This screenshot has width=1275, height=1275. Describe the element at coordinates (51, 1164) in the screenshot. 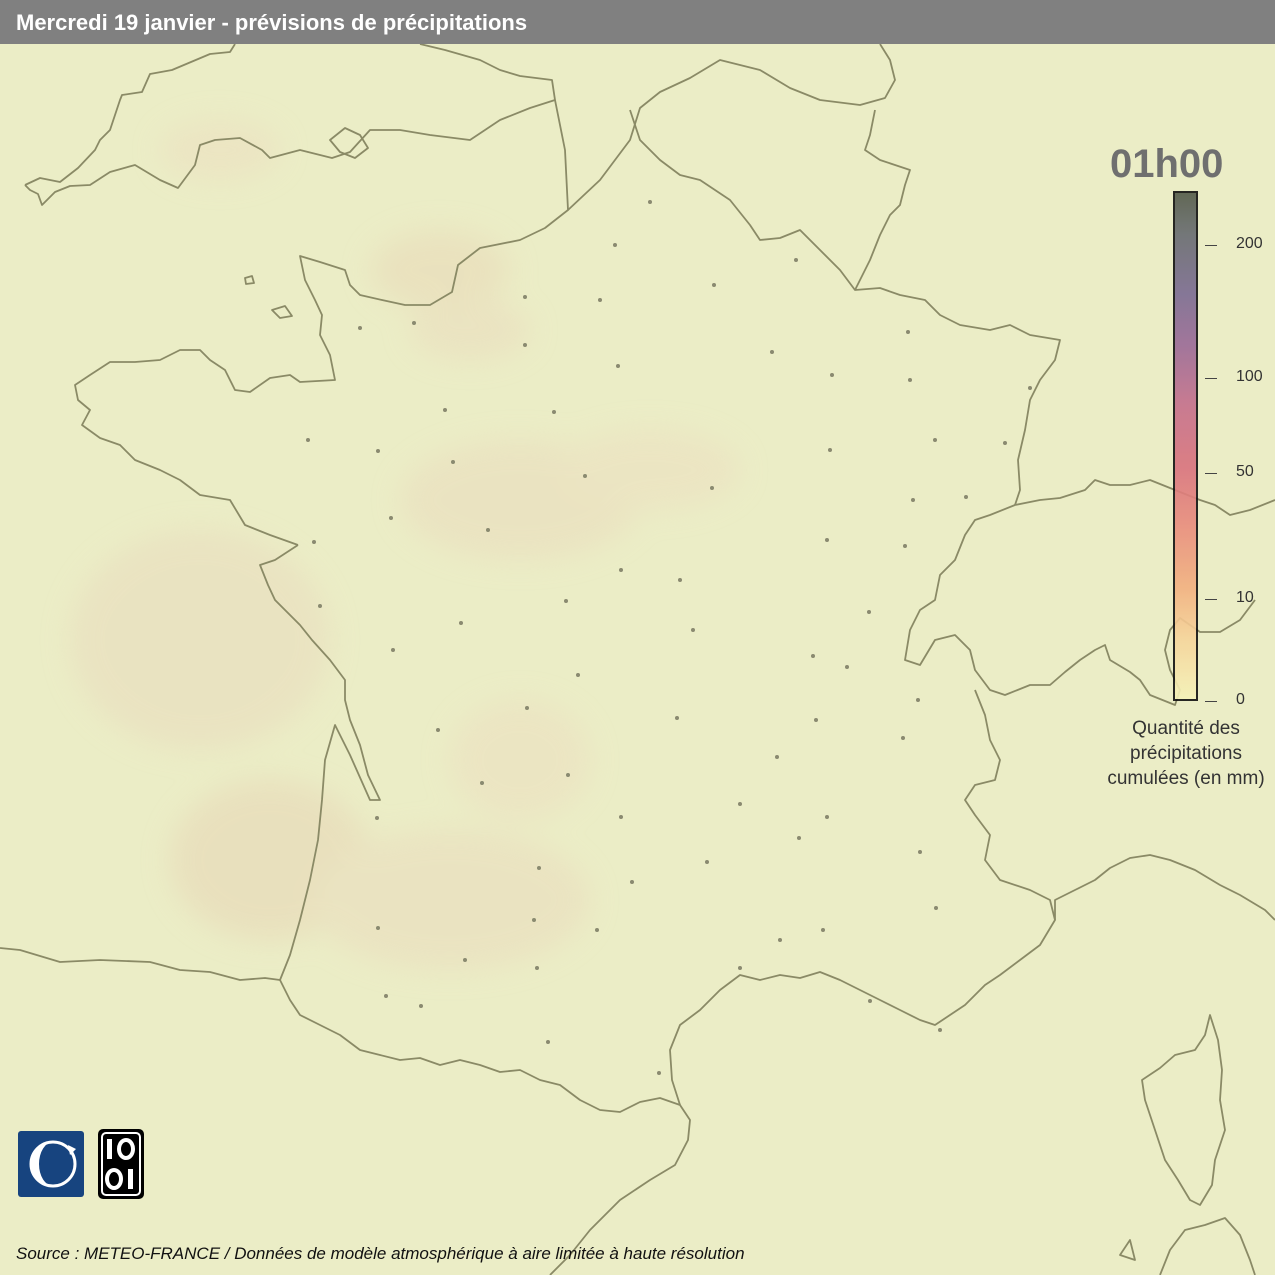

I see `meteo-france-logo-icon` at that location.